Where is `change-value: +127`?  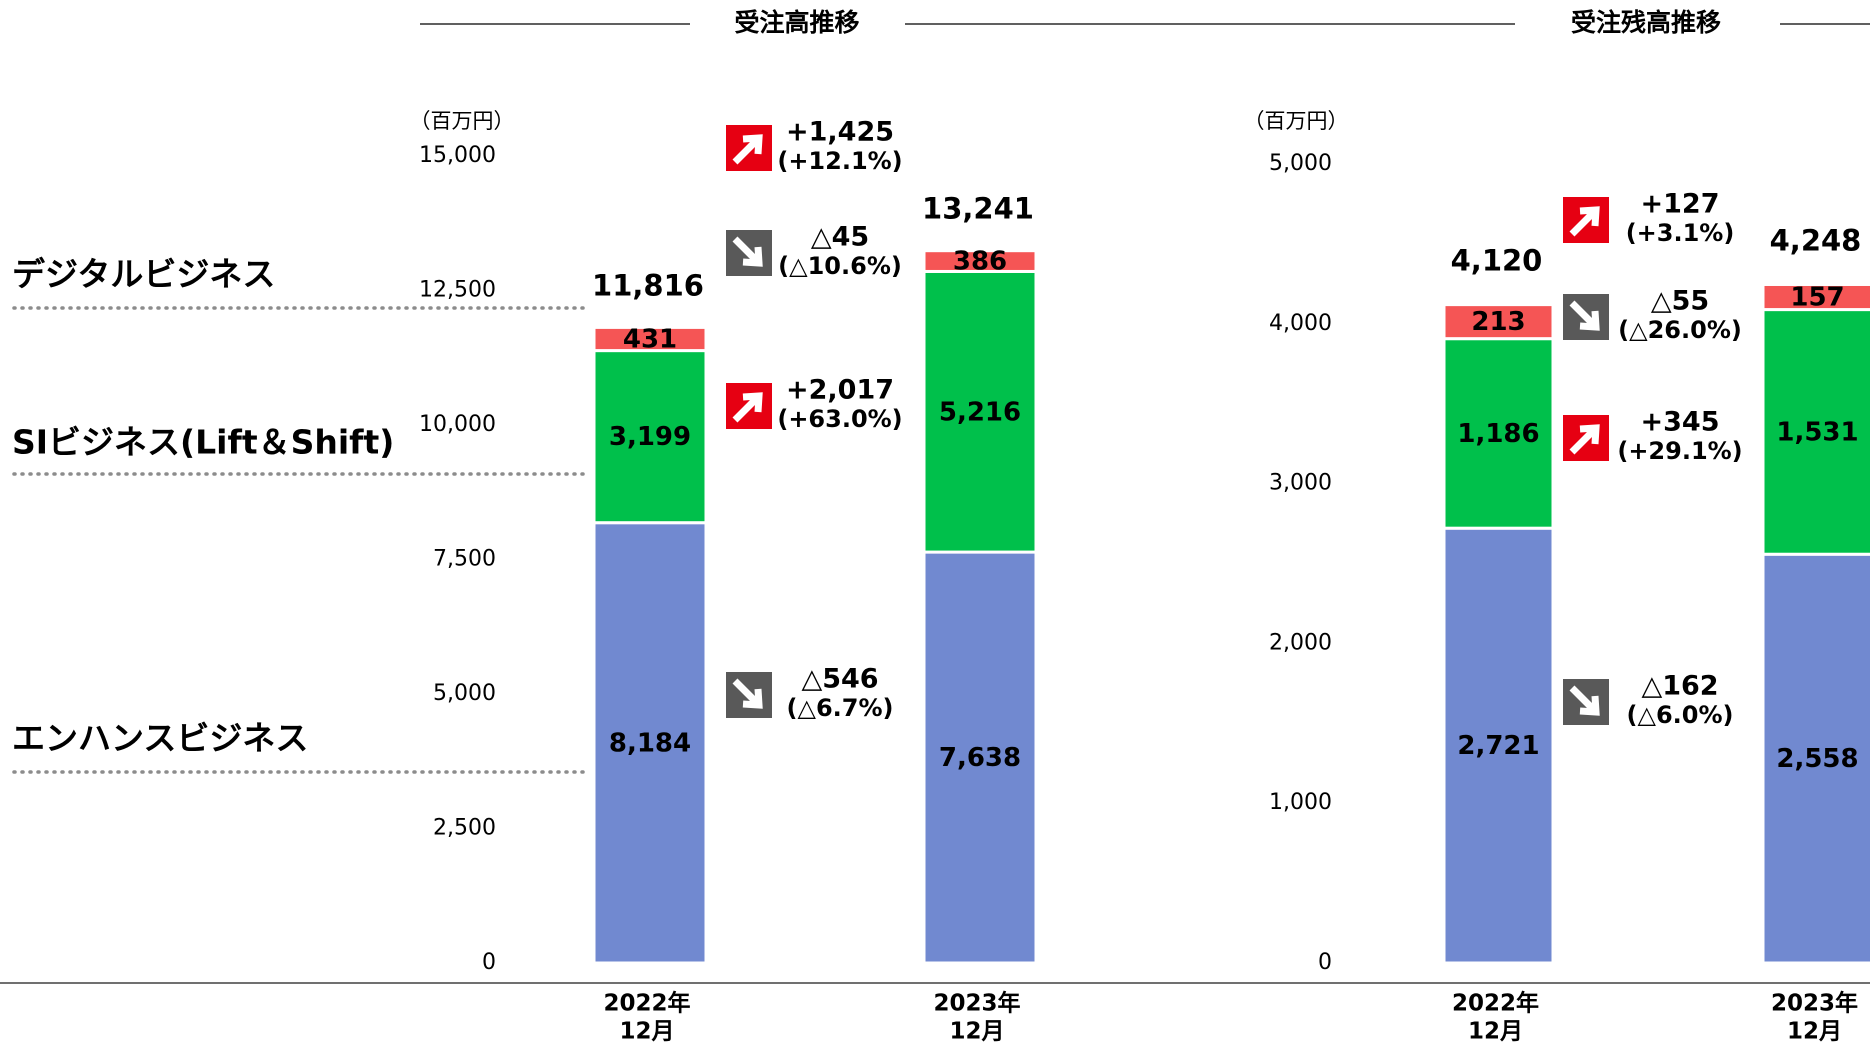 change-value: +127 is located at coordinates (1680, 204).